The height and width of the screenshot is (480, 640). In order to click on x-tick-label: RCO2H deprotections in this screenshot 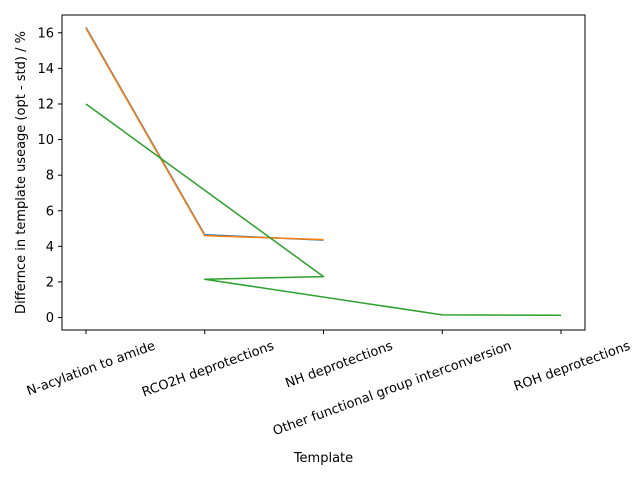, I will do `click(208, 370)`.